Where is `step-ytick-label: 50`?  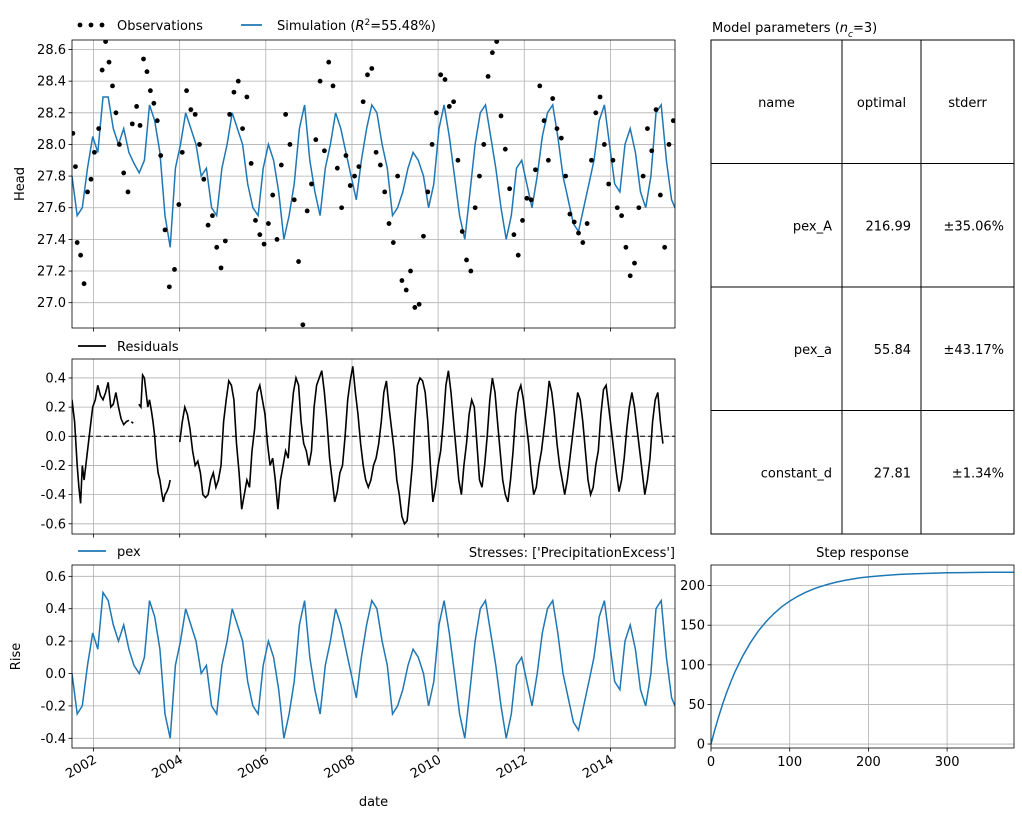 step-ytick-label: 50 is located at coordinates (696, 705).